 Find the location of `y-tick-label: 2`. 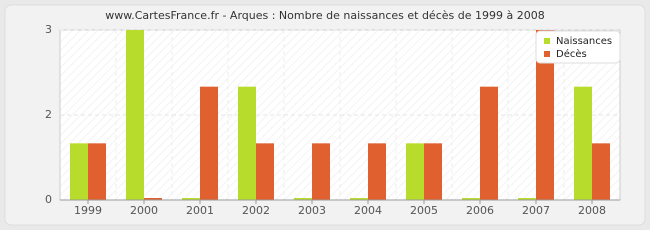

y-tick-label: 2 is located at coordinates (48, 114).